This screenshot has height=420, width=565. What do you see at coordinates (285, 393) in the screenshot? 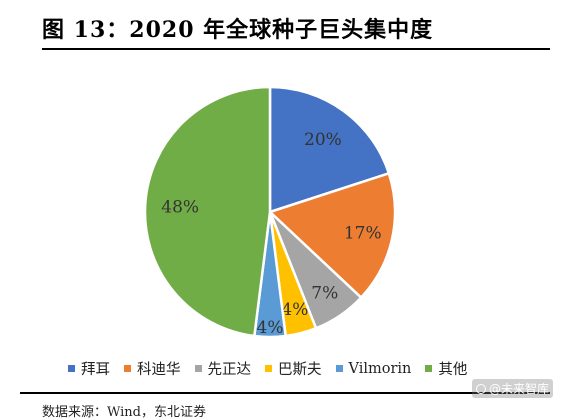
I see `bottom-divider` at bounding box center [285, 393].